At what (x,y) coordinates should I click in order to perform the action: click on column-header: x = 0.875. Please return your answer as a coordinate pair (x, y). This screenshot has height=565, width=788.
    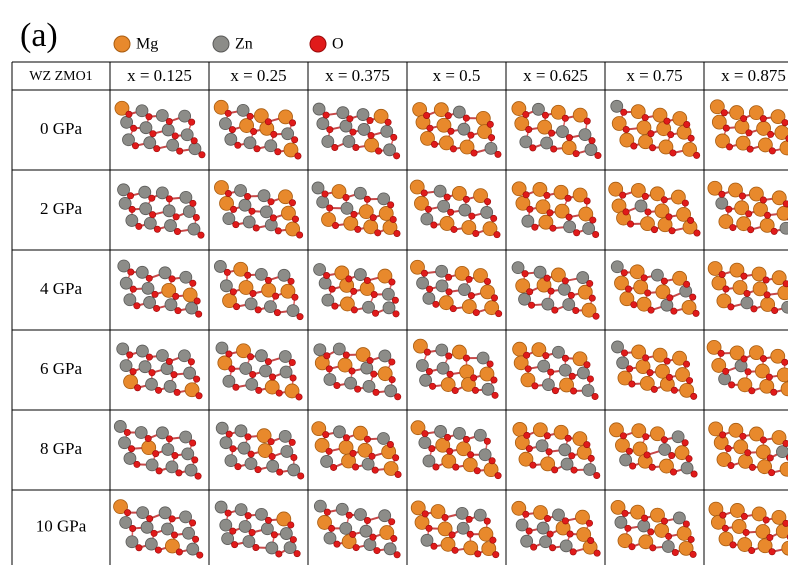
    Looking at the image, I should click on (753, 75).